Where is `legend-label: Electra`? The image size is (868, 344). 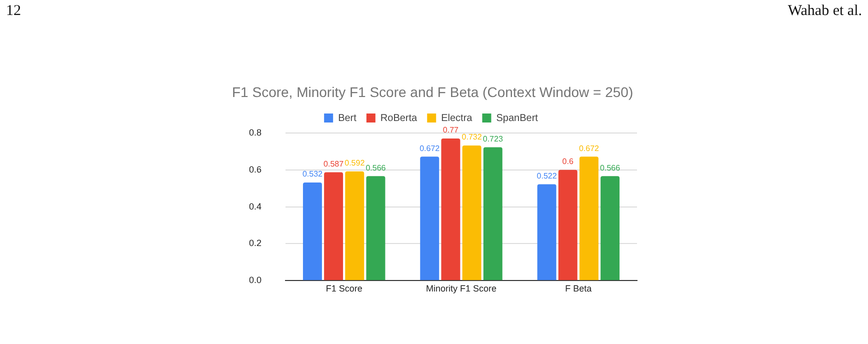 legend-label: Electra is located at coordinates (457, 118).